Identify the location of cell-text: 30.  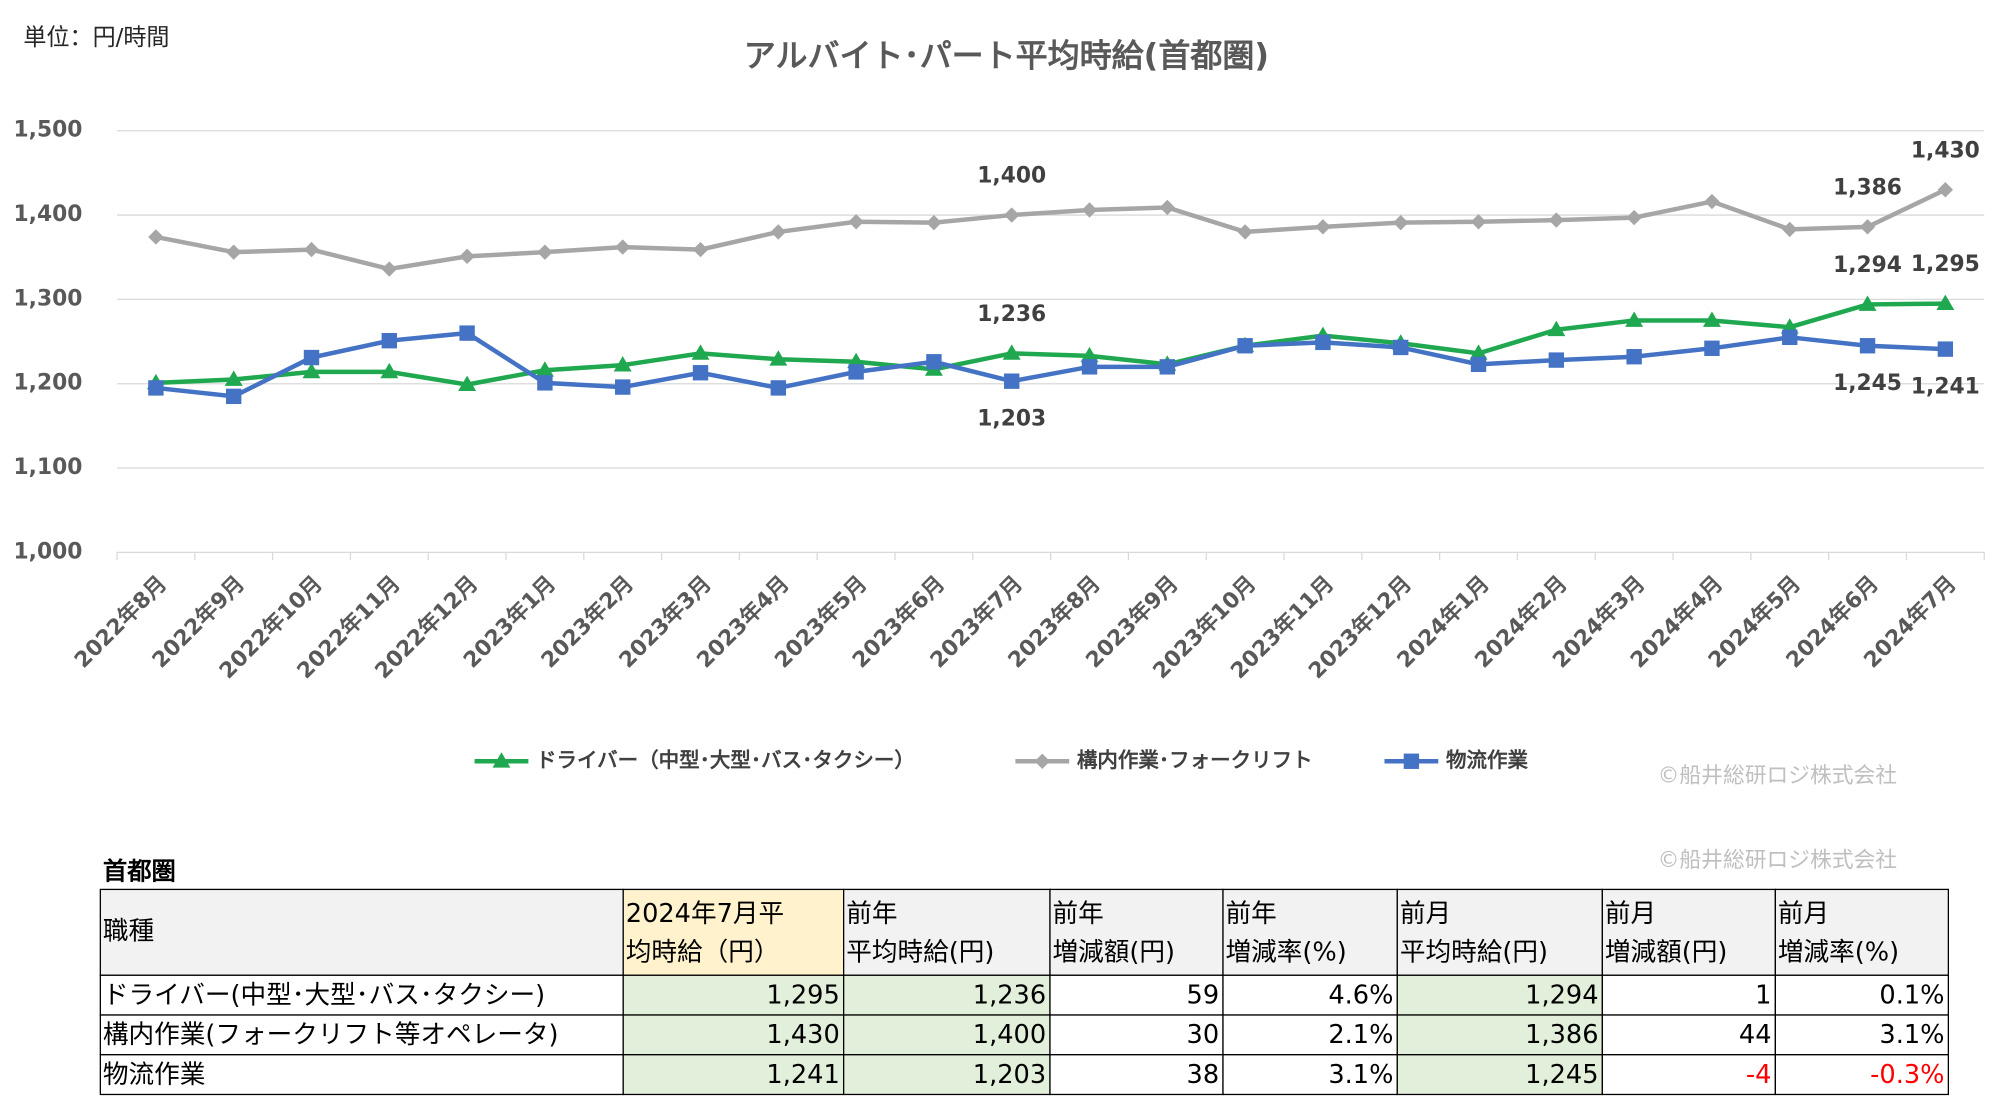
(1203, 1035).